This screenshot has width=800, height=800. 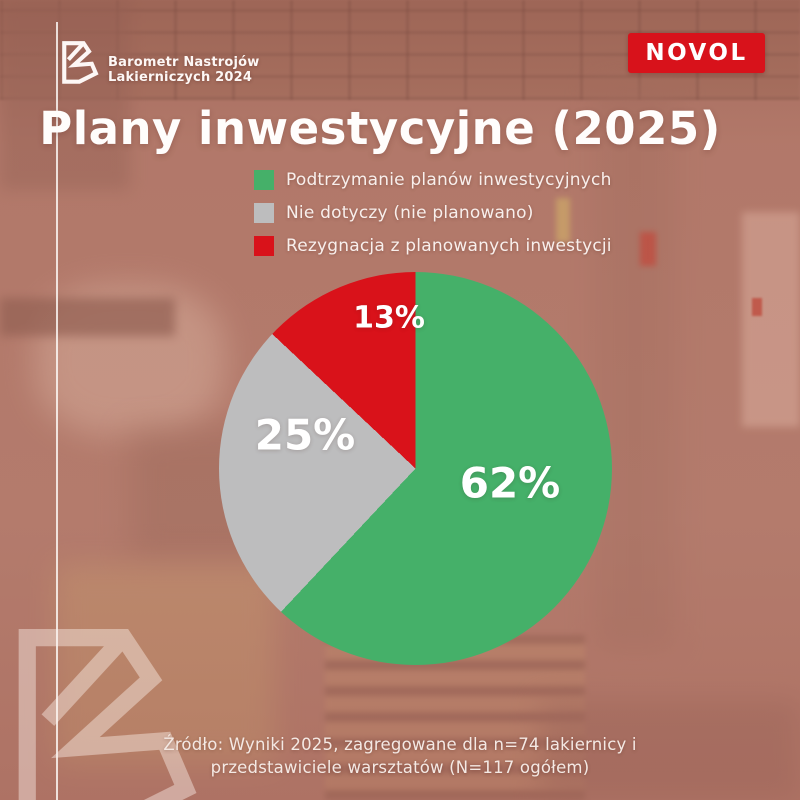 What do you see at coordinates (107, 714) in the screenshot?
I see `watermark-logo-icon` at bounding box center [107, 714].